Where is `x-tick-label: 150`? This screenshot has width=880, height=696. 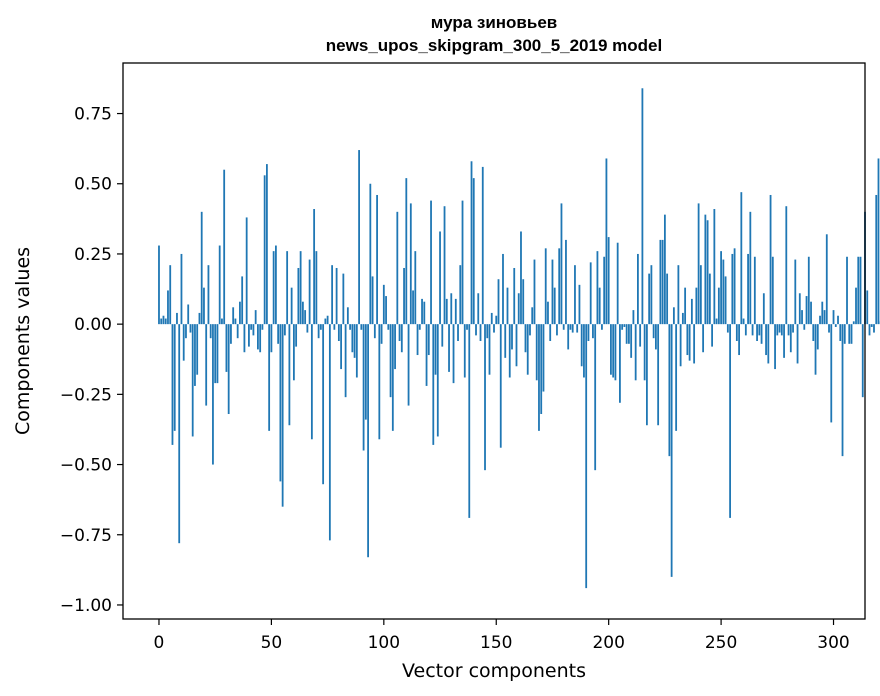
x-tick-label: 150 is located at coordinates (496, 643).